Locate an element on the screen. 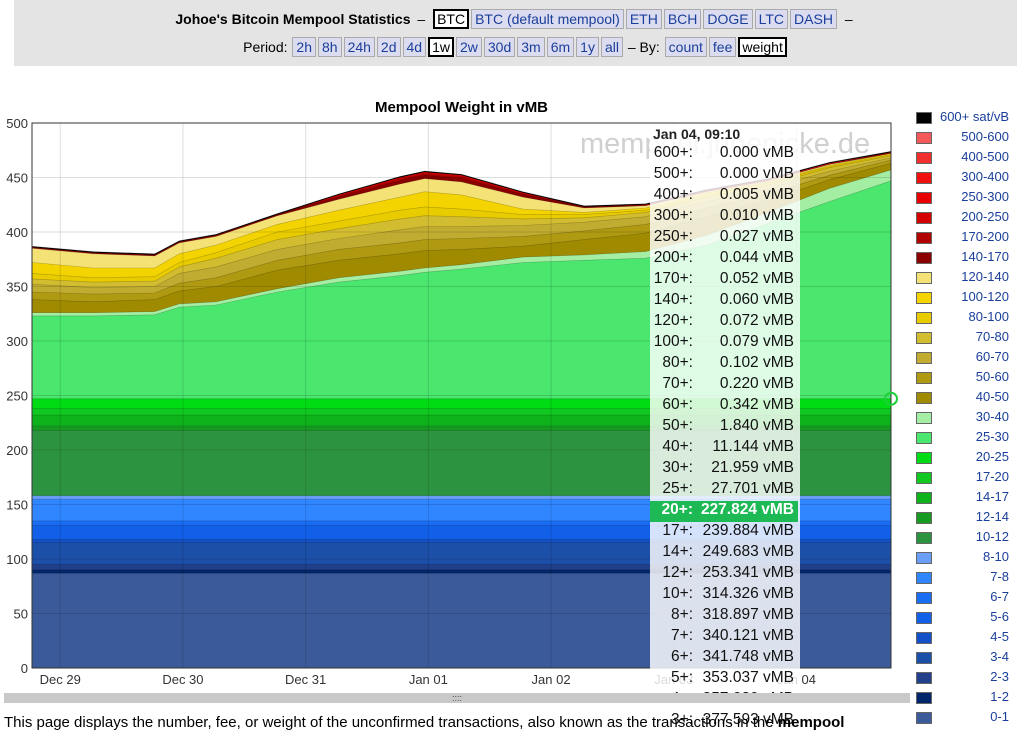 The image size is (1017, 732). legend-item: 2-3 is located at coordinates (965, 678).